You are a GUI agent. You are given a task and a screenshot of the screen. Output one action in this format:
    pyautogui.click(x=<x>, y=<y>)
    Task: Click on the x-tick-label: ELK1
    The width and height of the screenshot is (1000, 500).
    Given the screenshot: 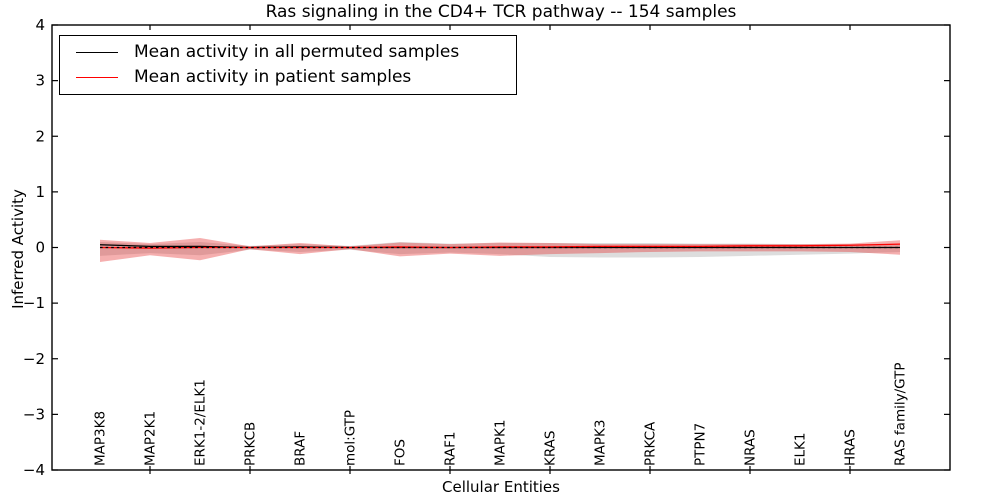 What is the action you would take?
    pyautogui.click(x=801, y=450)
    